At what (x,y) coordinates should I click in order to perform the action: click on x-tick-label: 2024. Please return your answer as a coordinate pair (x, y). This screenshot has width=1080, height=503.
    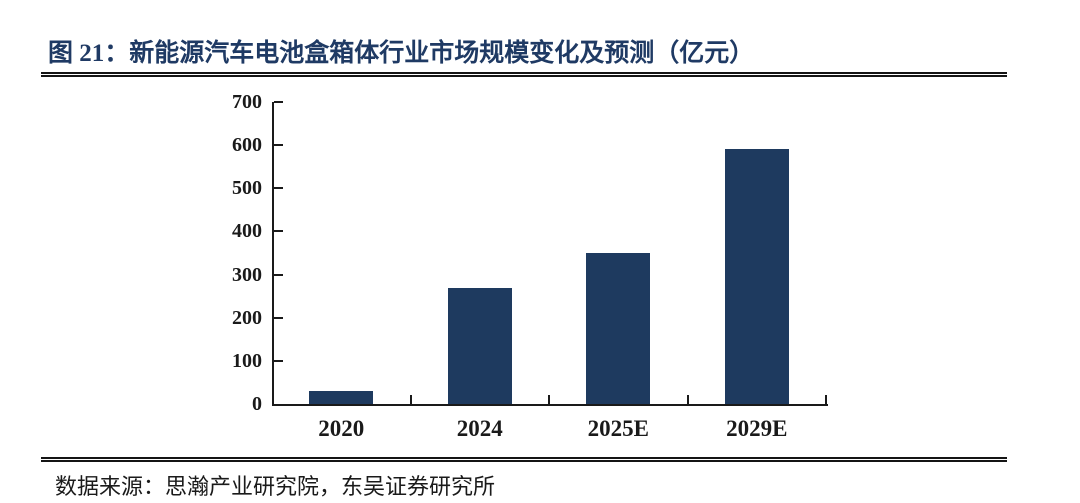
    Looking at the image, I should click on (479, 428).